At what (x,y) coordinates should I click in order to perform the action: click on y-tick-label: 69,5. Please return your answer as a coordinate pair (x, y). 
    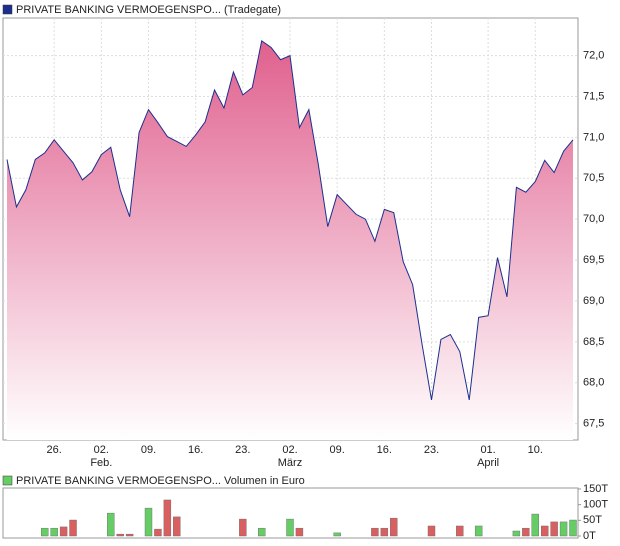
    Looking at the image, I should click on (593, 260).